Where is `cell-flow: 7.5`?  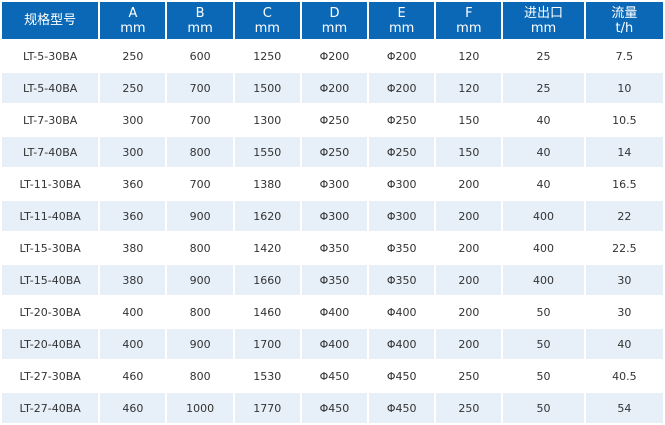
cell-flow: 7.5 is located at coordinates (624, 56).